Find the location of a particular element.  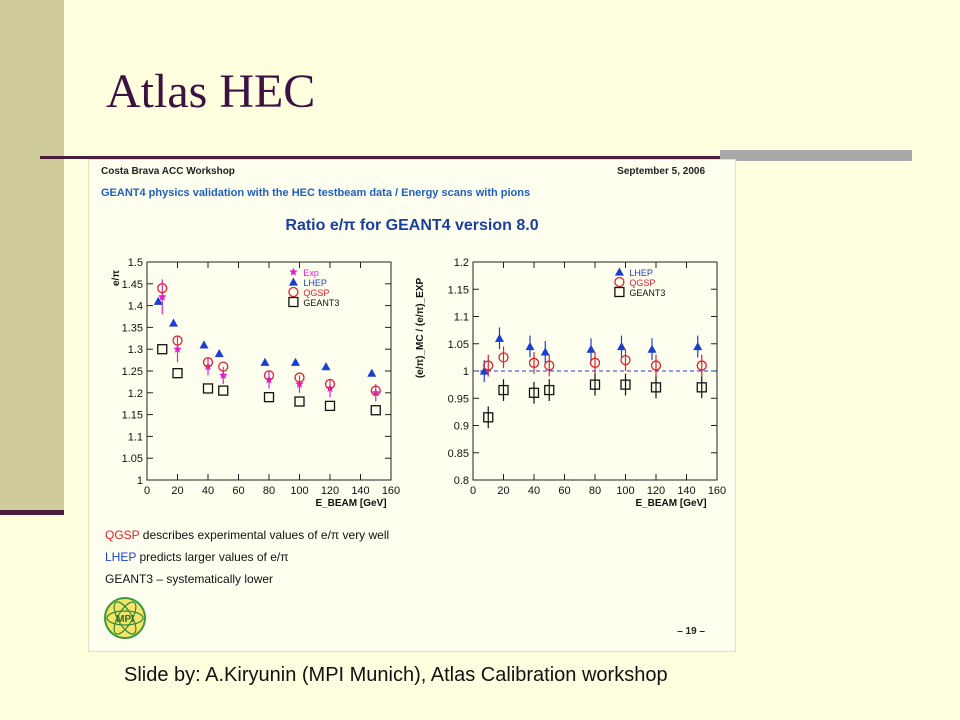

workshop-name: Costa Brava ACC Workshop is located at coordinates (168, 171).